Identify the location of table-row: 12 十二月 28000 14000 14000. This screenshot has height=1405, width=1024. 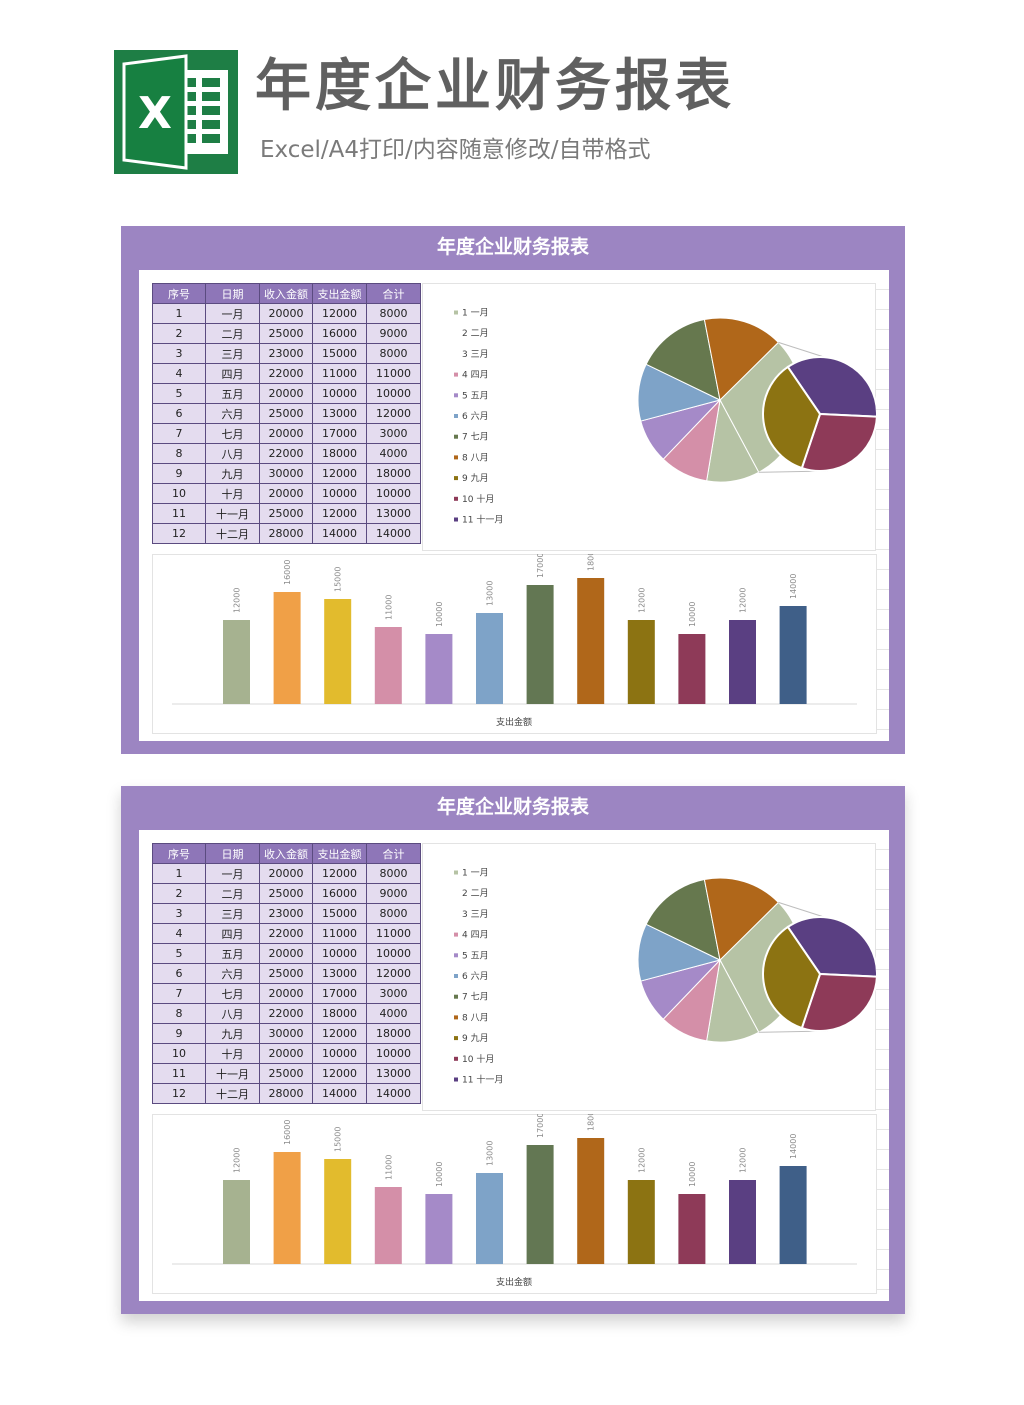
(286, 1093).